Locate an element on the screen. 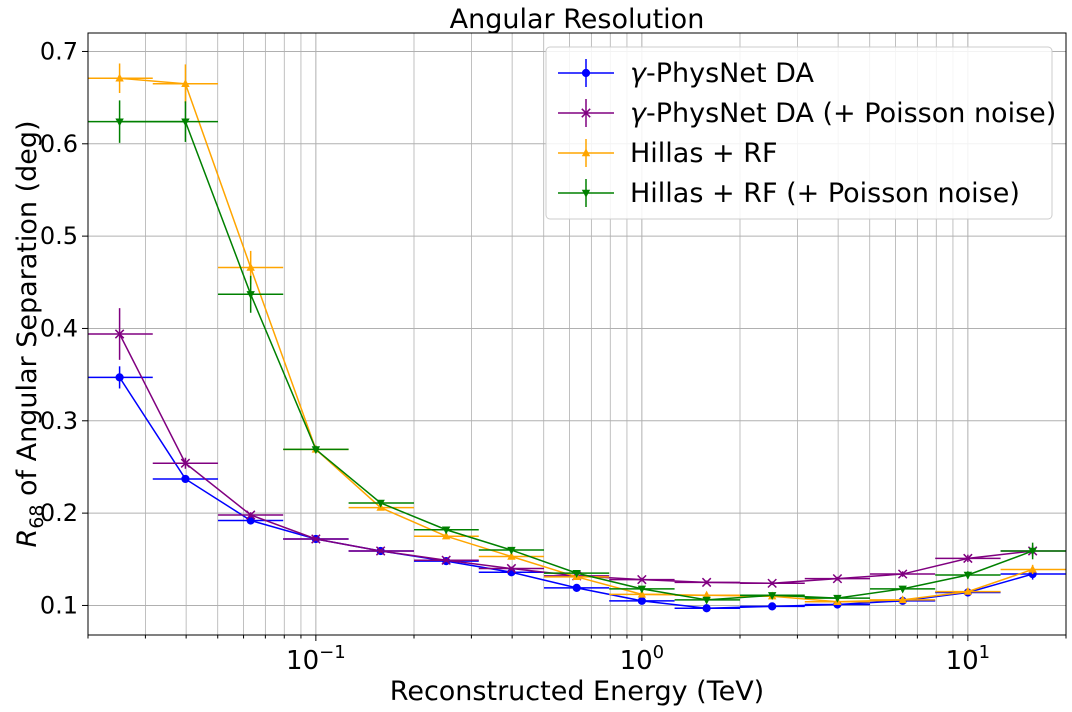 This screenshot has height=712, width=1072. x-axis-title: Reconstructed Energy (TeV) is located at coordinates (577, 691).